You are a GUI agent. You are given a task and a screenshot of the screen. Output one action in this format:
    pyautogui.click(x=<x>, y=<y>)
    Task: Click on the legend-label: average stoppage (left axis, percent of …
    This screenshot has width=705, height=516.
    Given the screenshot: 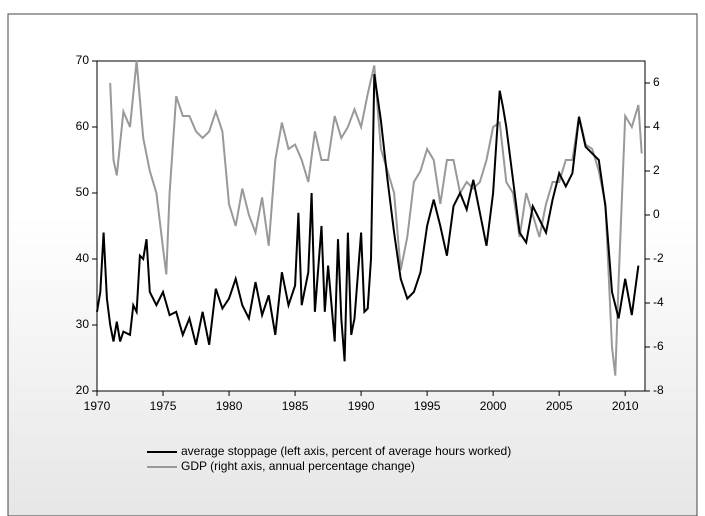 What is the action you would take?
    pyautogui.click(x=346, y=451)
    